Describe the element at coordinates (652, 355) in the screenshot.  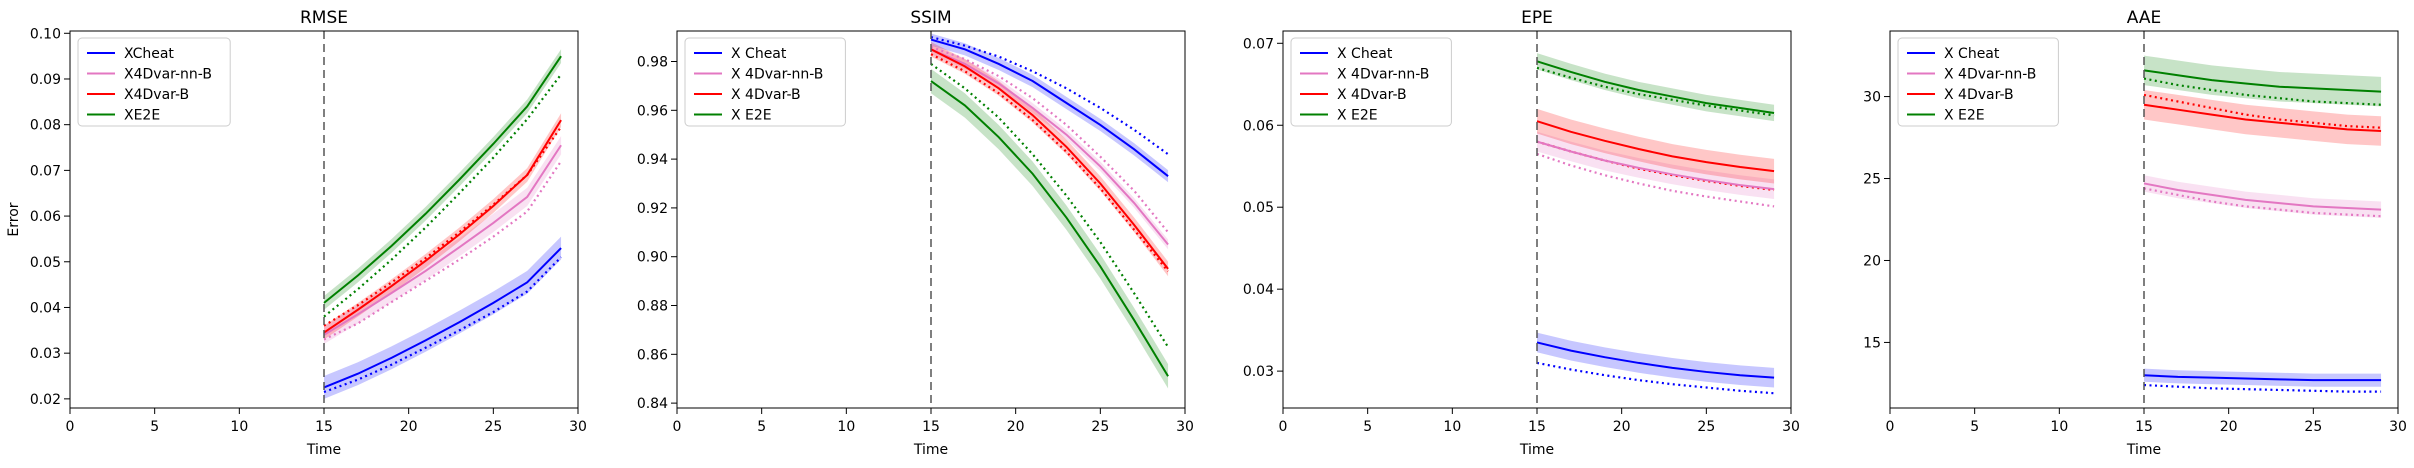
I see `y-tick-label: 0.86` at that location.